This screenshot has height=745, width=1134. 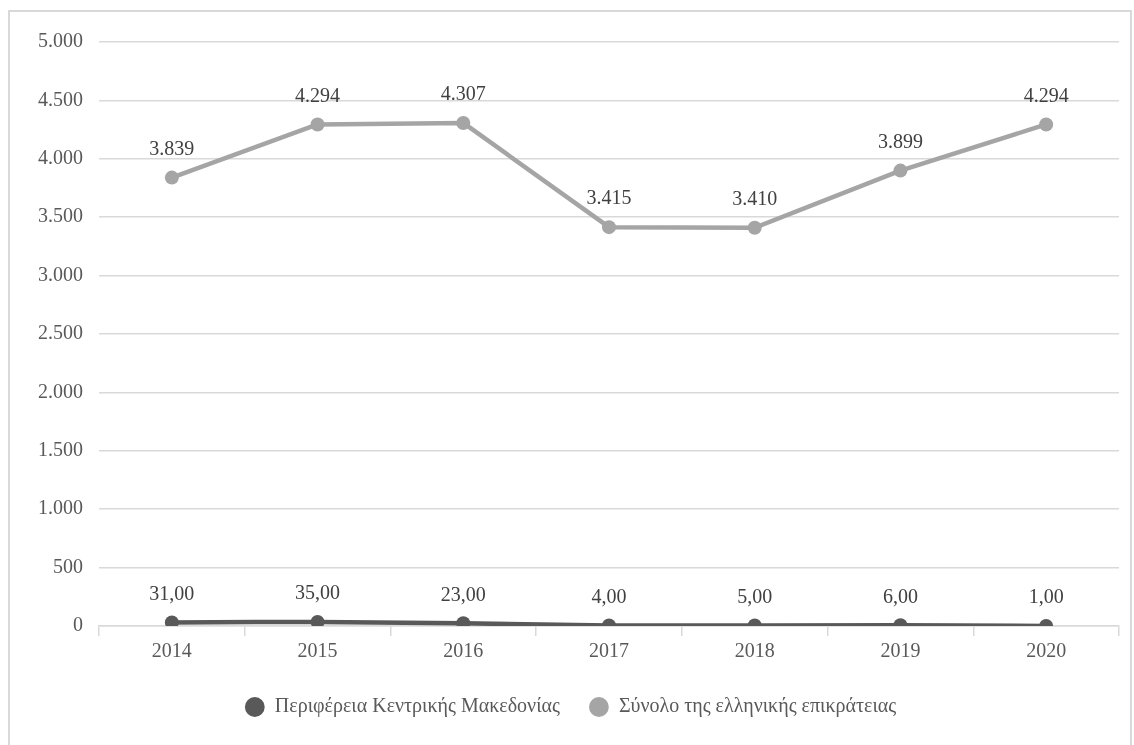 What do you see at coordinates (60, 157) in the screenshot?
I see `y-tick-label: 4.000` at bounding box center [60, 157].